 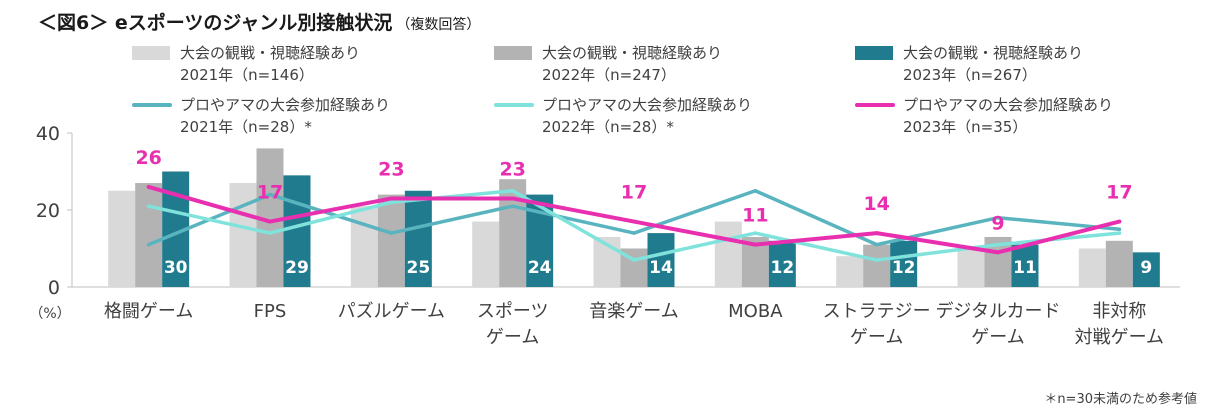 I want to click on line-data-label: 26, so click(x=148, y=158).